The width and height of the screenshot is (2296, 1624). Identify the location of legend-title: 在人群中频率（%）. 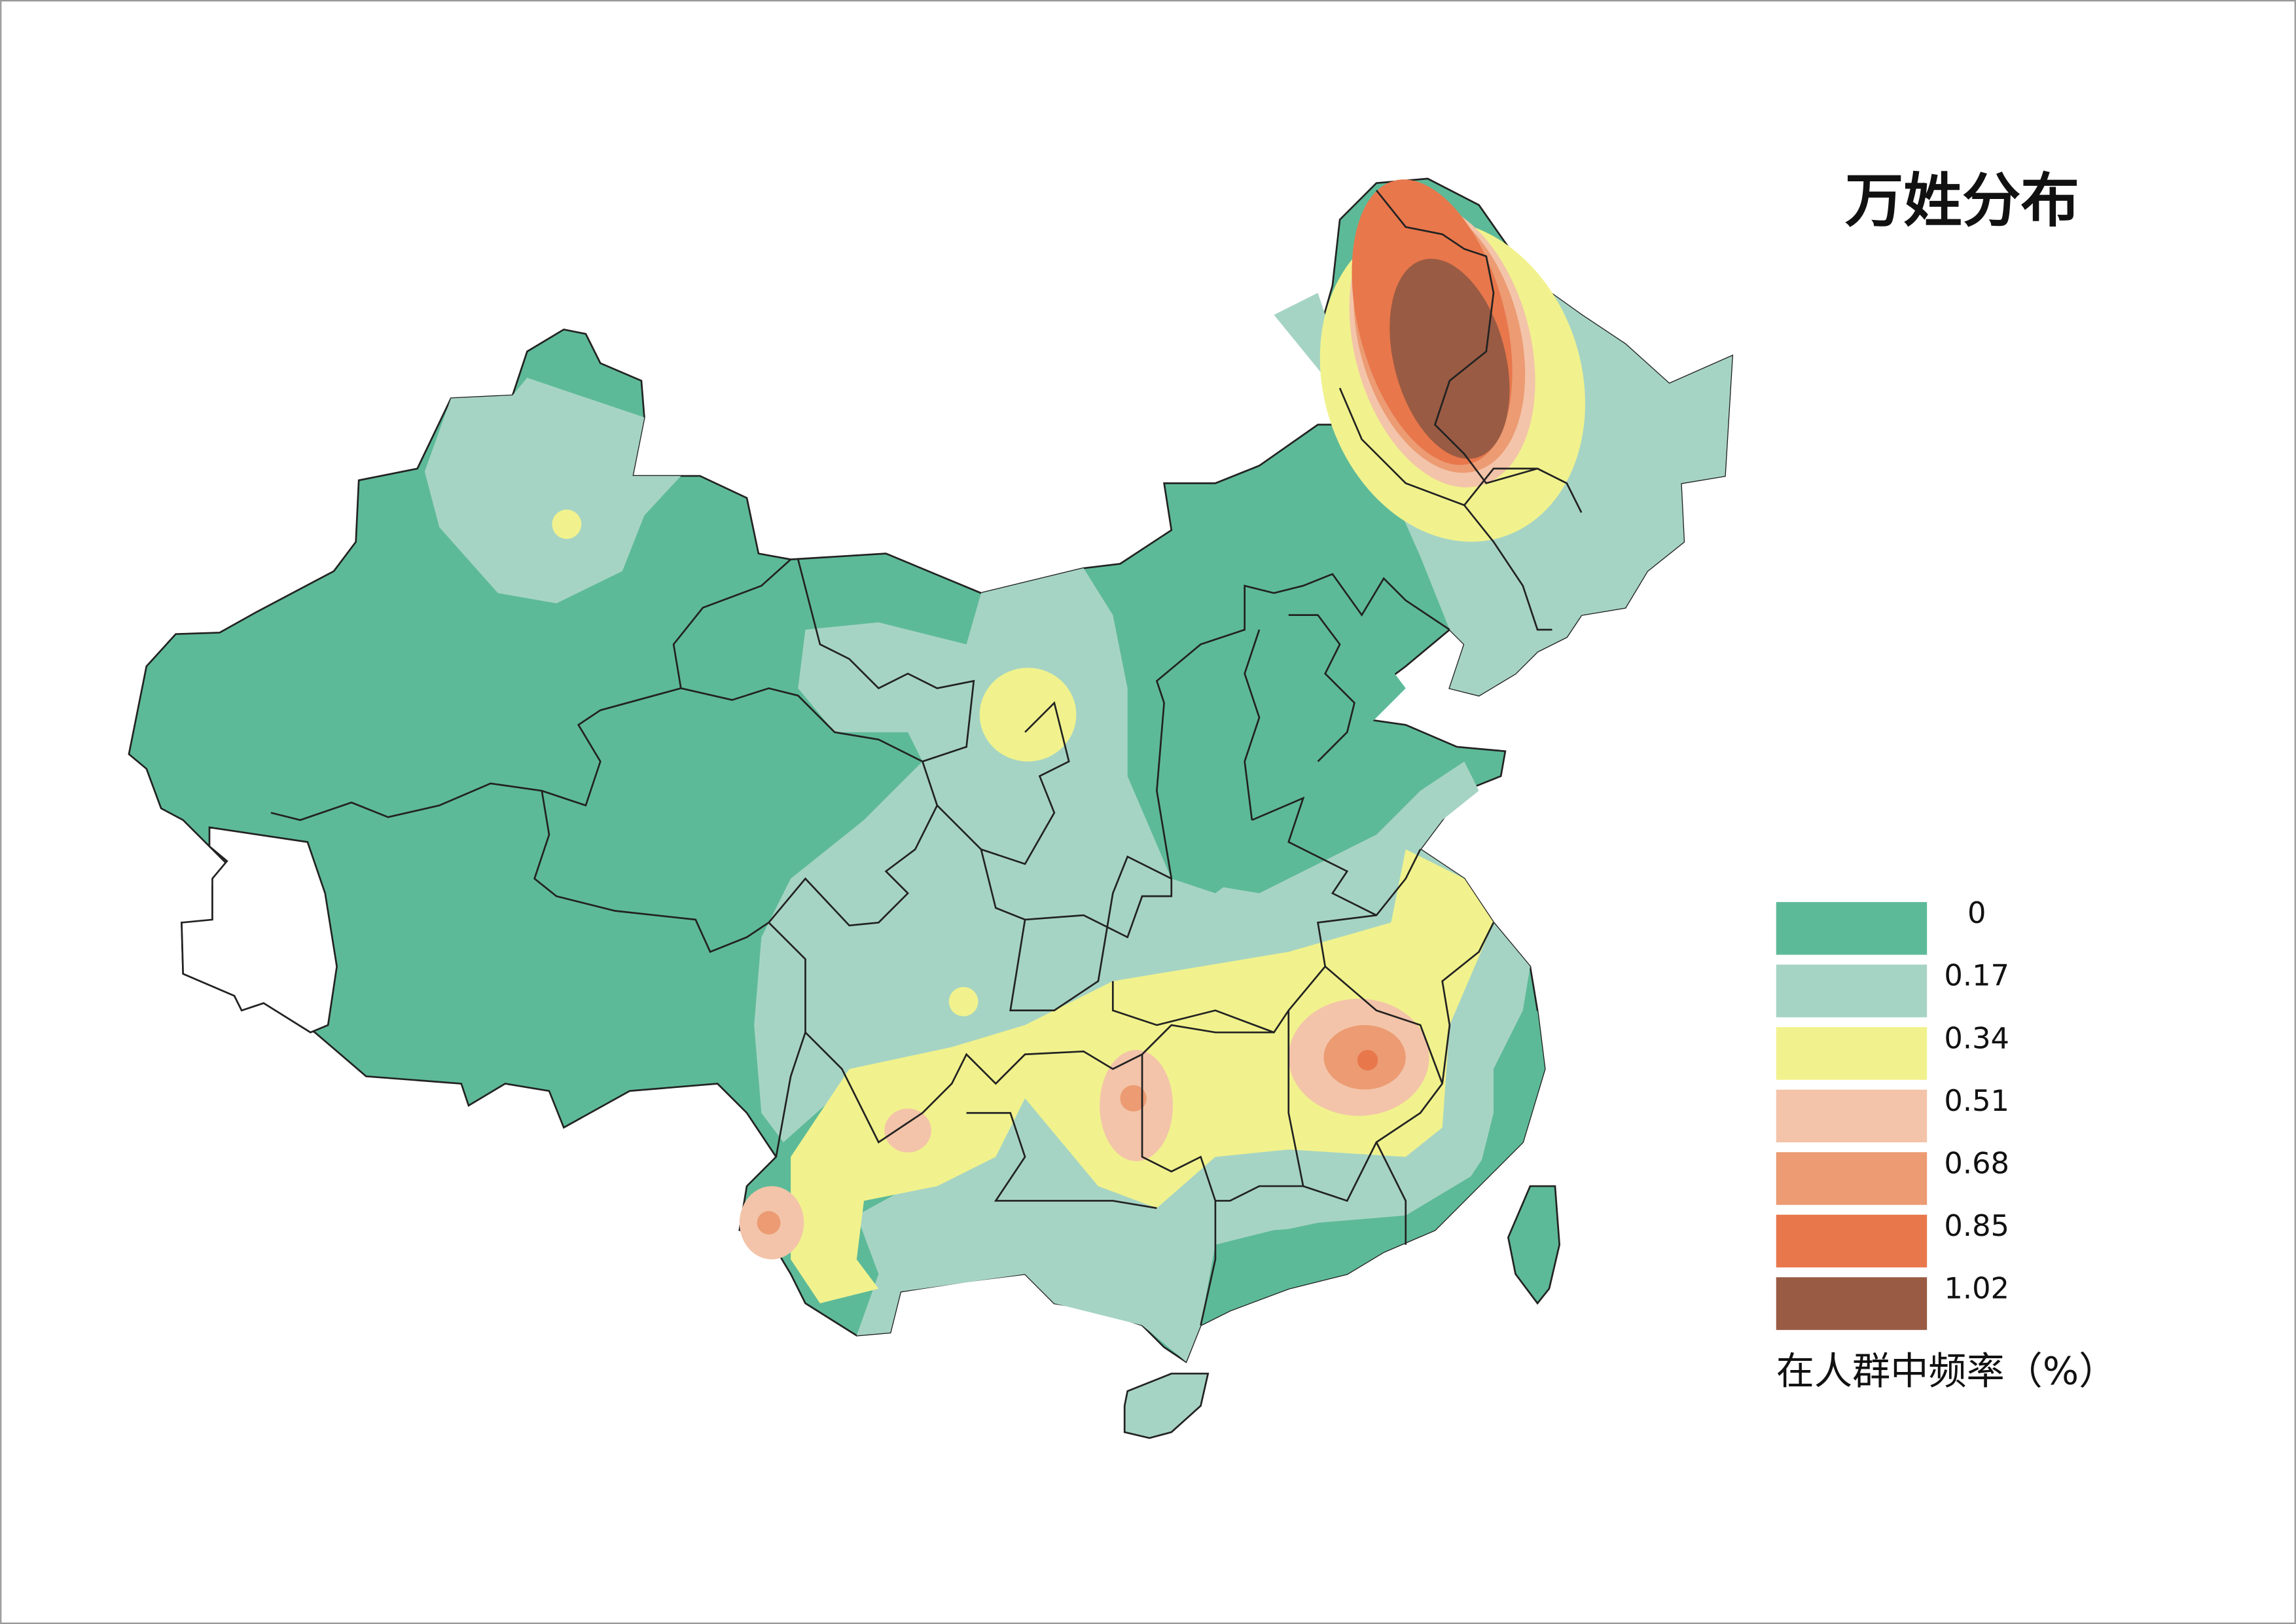
(1946, 1371).